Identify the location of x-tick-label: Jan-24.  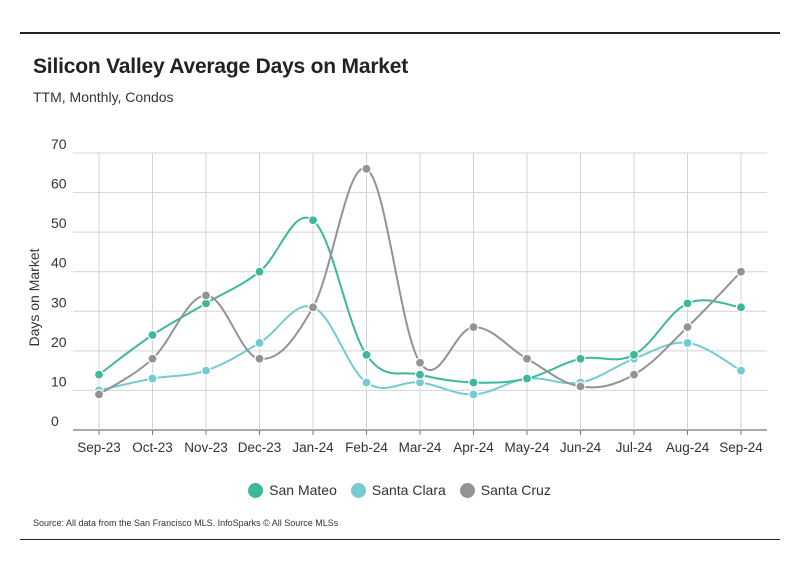
(313, 447).